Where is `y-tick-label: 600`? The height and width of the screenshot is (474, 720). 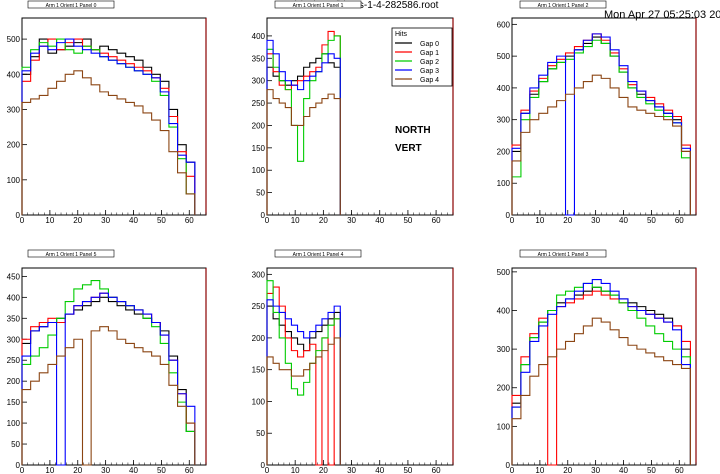
y-tick-label: 600 is located at coordinates (504, 24).